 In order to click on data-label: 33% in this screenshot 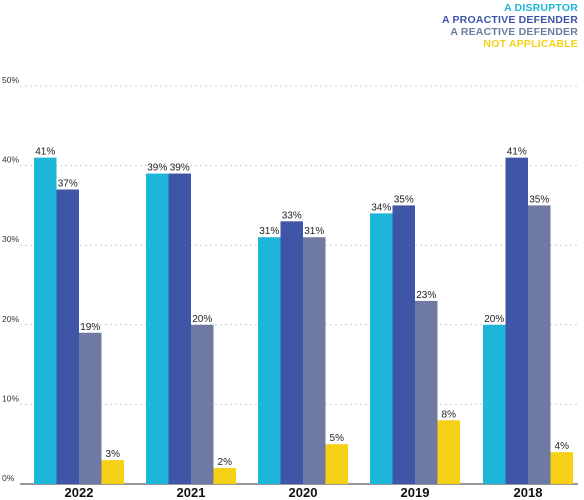, I will do `click(292, 215)`.